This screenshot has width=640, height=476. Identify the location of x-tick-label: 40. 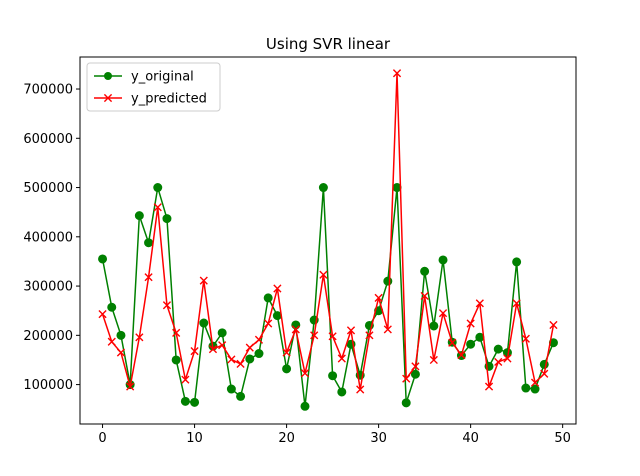
(470, 438).